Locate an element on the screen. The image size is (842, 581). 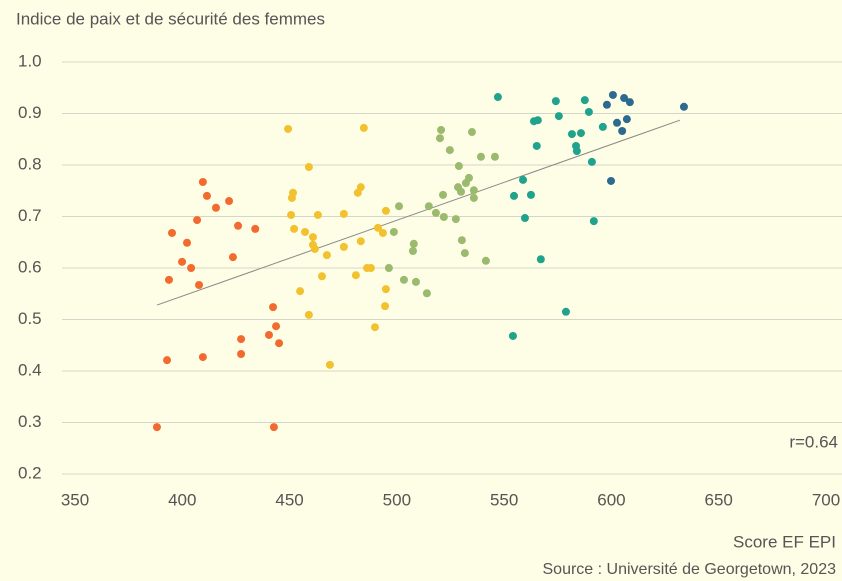
x-tick-label: 650 is located at coordinates (719, 499).